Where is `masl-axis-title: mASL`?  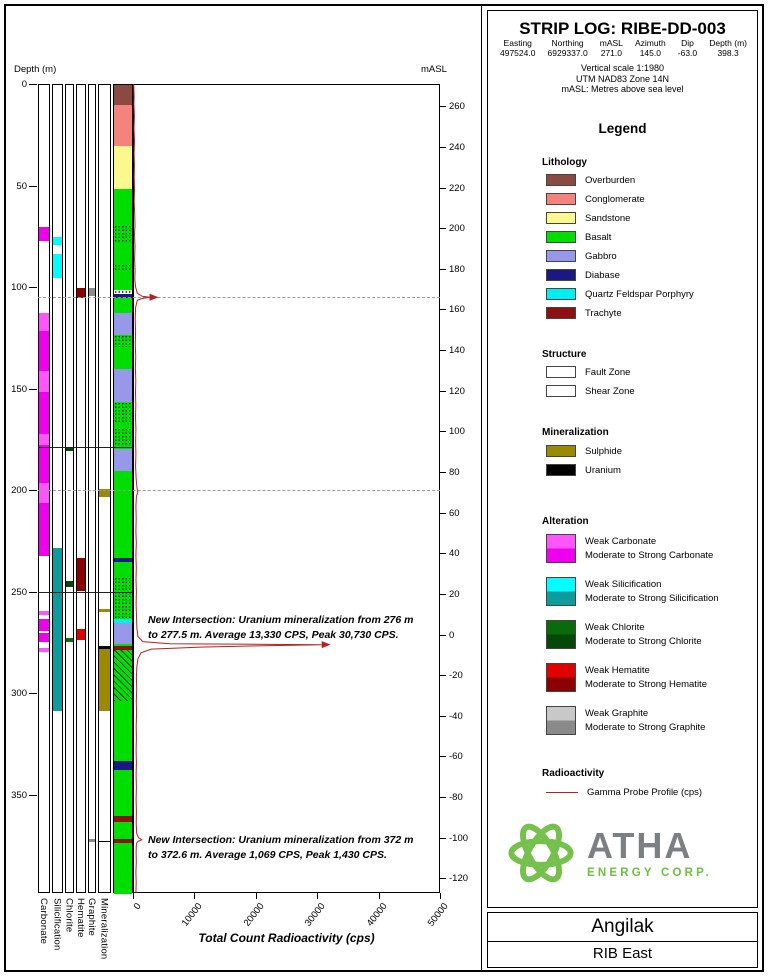
masl-axis-title: mASL is located at coordinates (434, 69).